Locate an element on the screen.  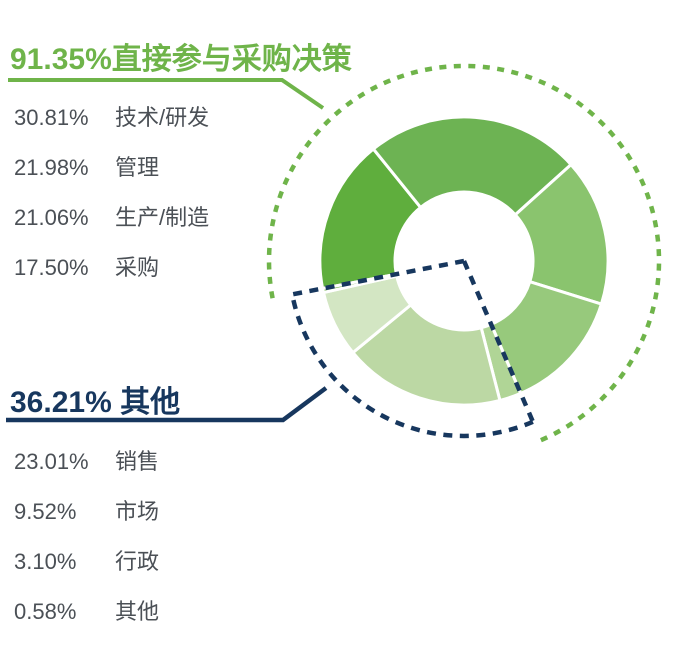
blue-group-dashed-arc is located at coordinates (411, 366).